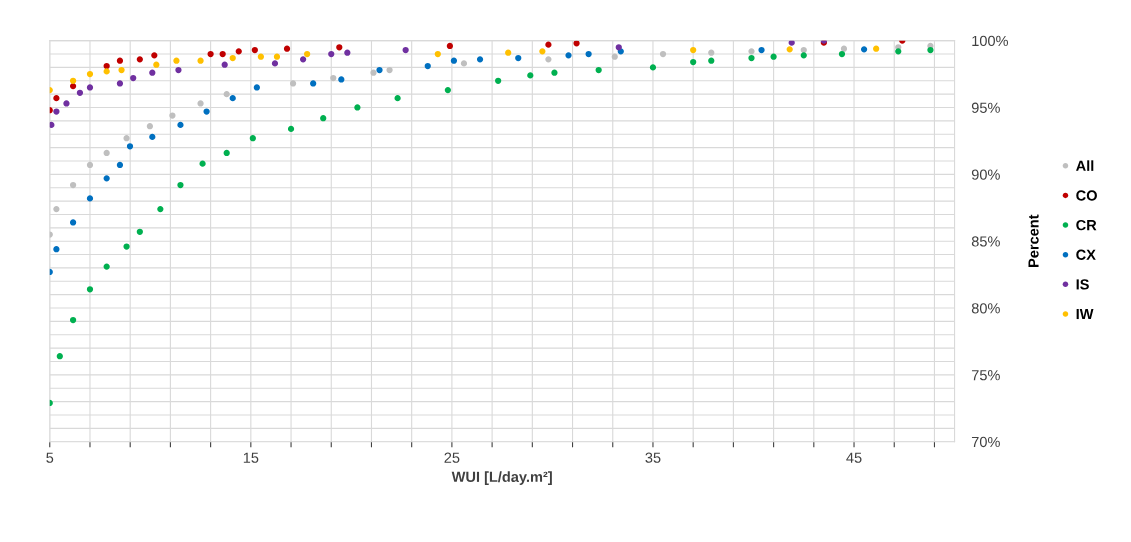 This screenshot has width=1131, height=542. Describe the element at coordinates (653, 457) in the screenshot. I see `x-tick-label: 35` at that location.